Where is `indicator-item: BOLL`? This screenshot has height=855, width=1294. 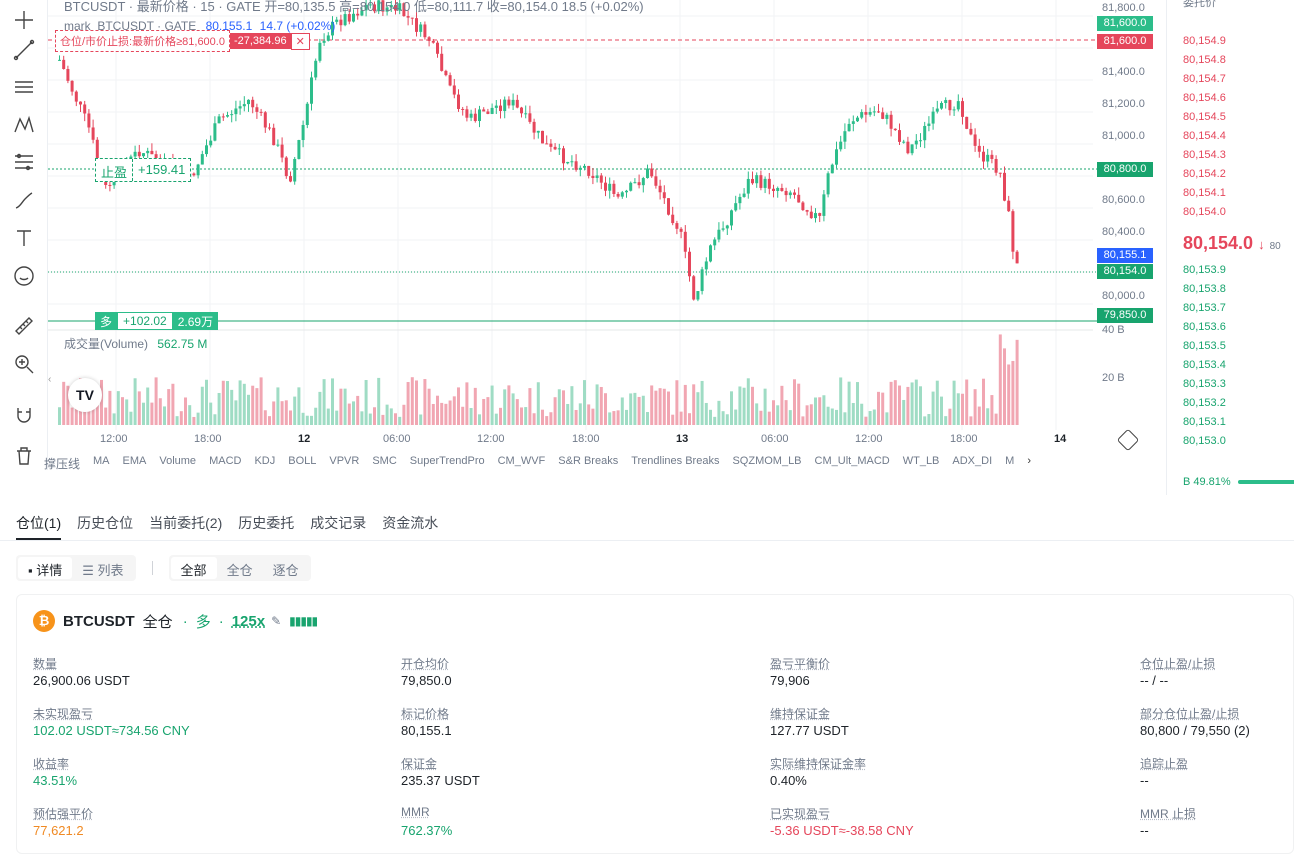
indicator-item: BOLL is located at coordinates (302, 461).